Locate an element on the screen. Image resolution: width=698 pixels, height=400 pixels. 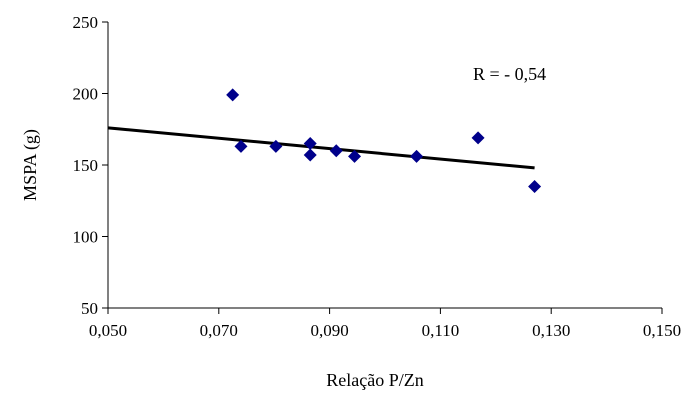
y-tick-label: 200 is located at coordinates (86, 94).